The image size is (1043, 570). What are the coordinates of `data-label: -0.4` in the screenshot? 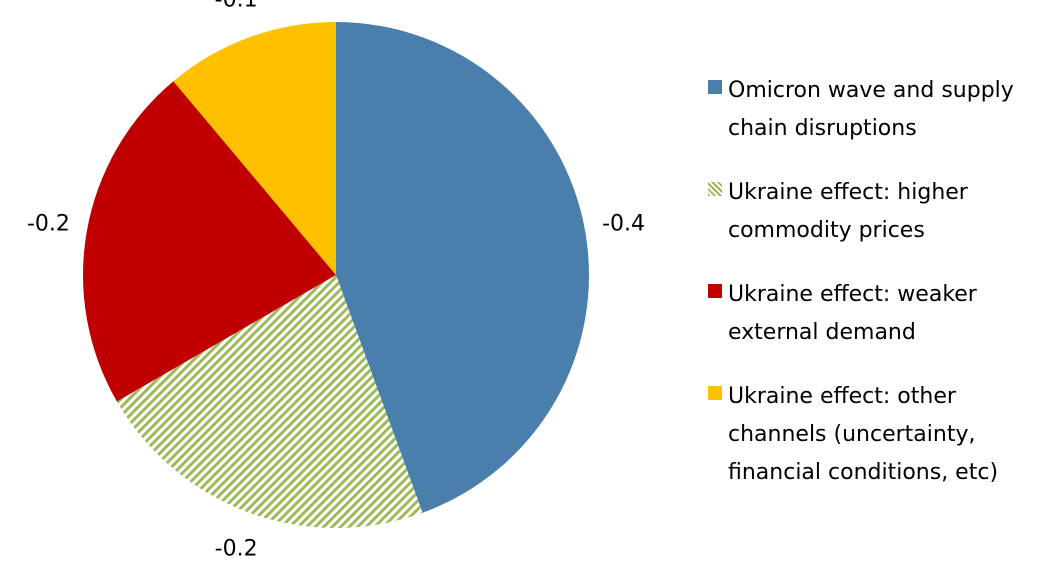 It's located at (623, 223).